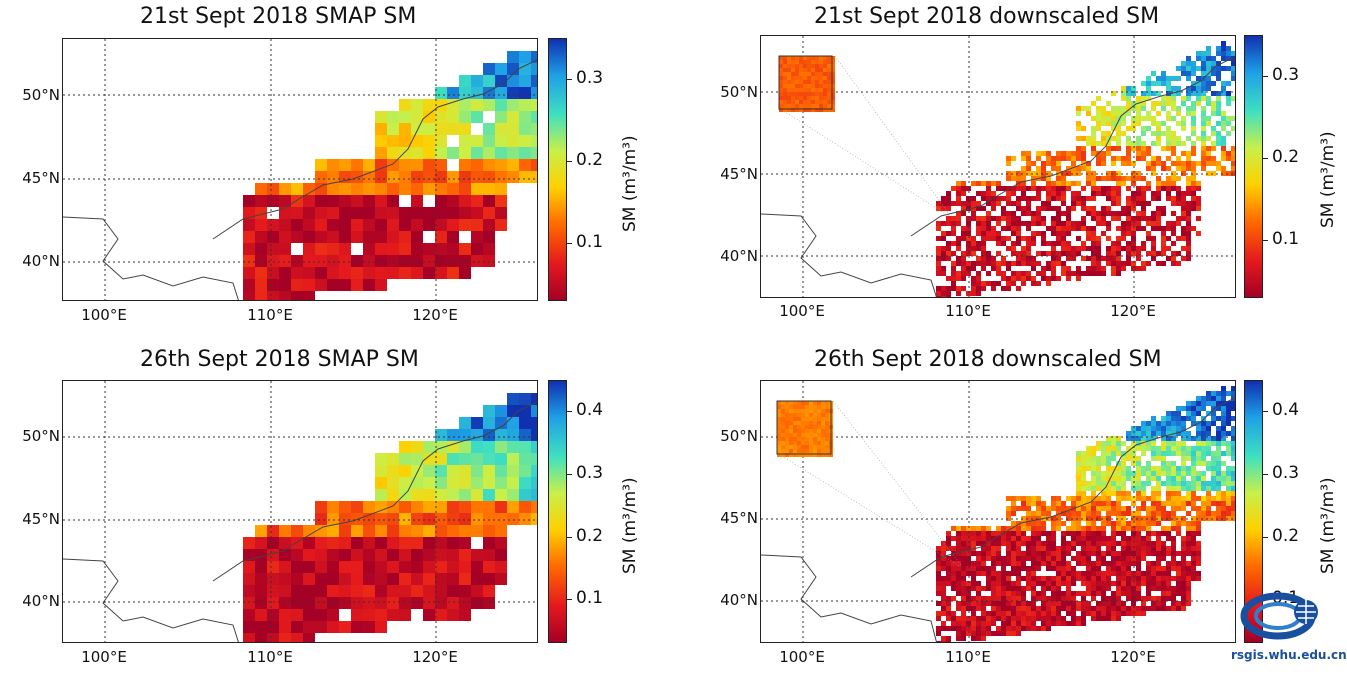  I want to click on panel-title: 21st Sept 2018 SMAP SM, so click(278, 16).